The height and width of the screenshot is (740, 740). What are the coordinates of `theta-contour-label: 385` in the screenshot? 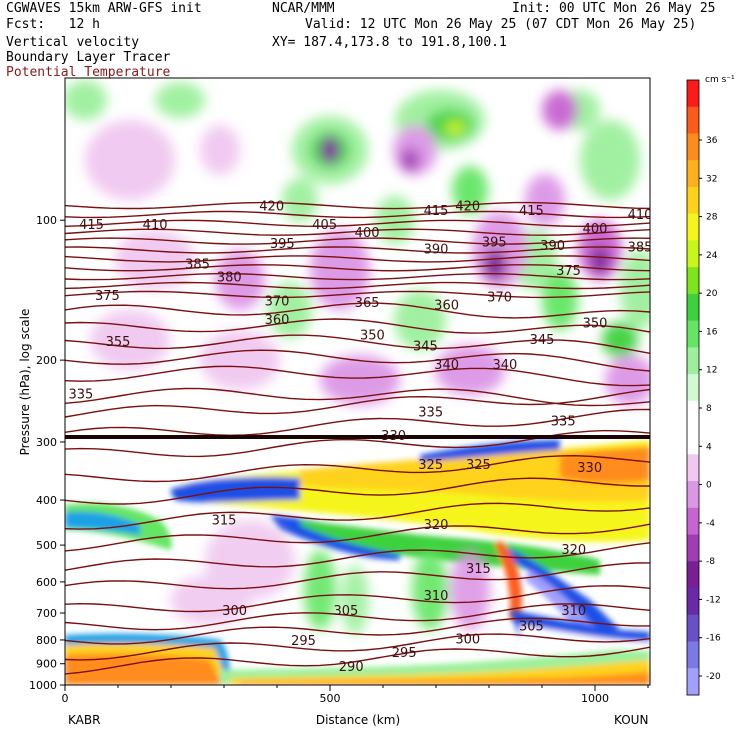 It's located at (197, 265).